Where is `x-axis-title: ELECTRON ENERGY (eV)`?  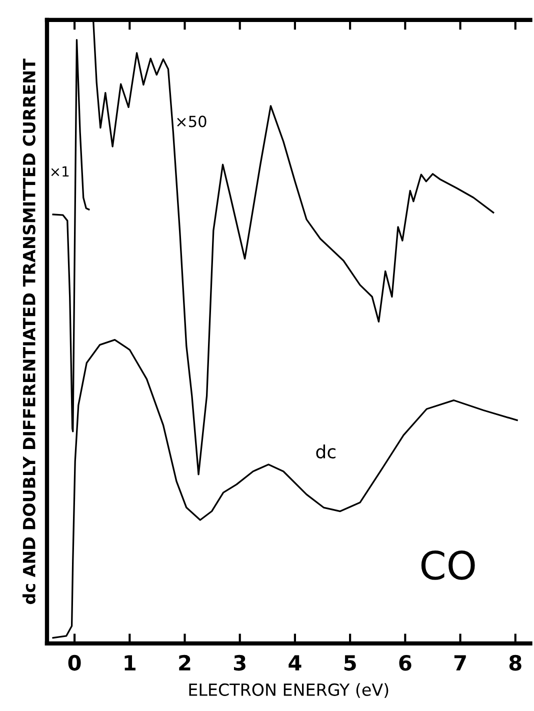
x-axis-title: ELECTRON ENERGY (eV) is located at coordinates (288, 690).